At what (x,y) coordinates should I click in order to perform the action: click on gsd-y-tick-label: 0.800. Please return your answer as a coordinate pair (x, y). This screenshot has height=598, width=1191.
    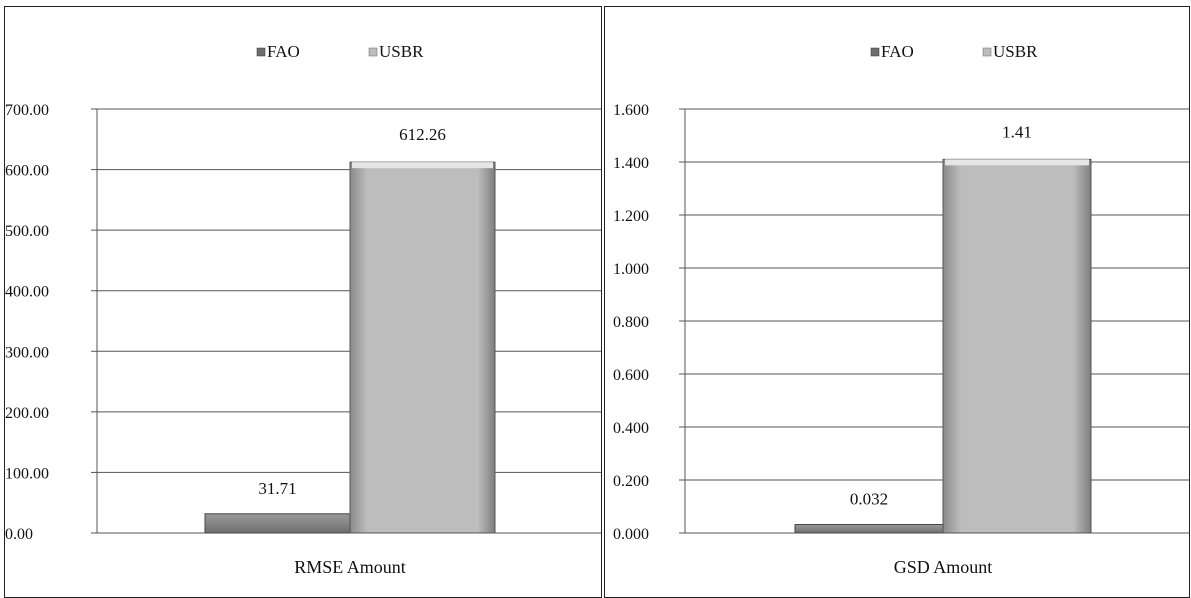
    Looking at the image, I should click on (631, 322).